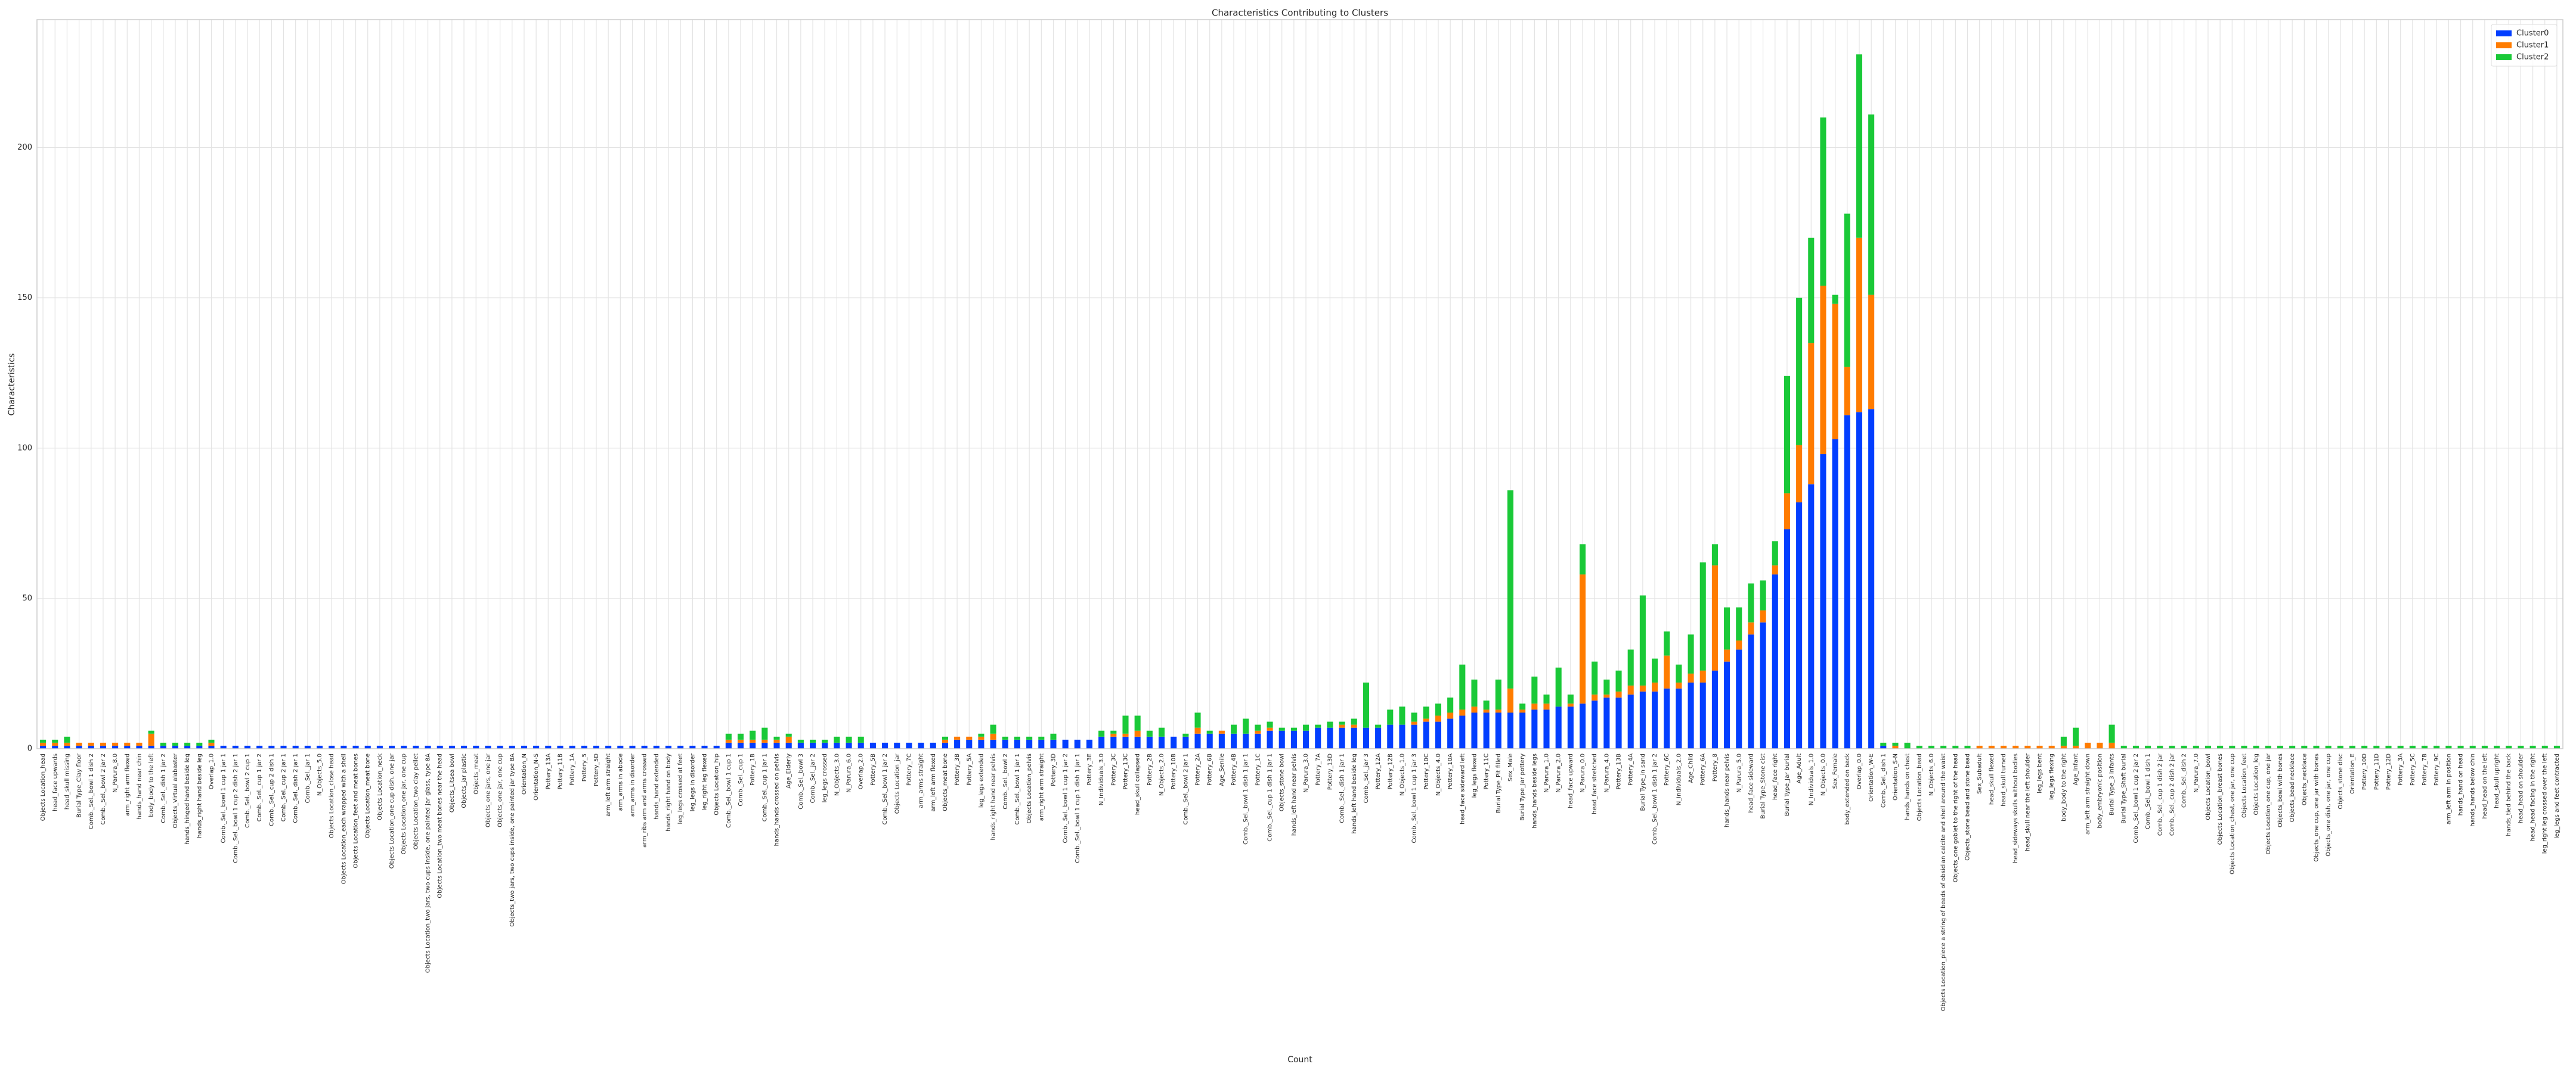 Image resolution: width=2576 pixels, height=1073 pixels. Describe the element at coordinates (116, 773) in the screenshot. I see `x-tick-label: N_Parura_8.0` at that location.